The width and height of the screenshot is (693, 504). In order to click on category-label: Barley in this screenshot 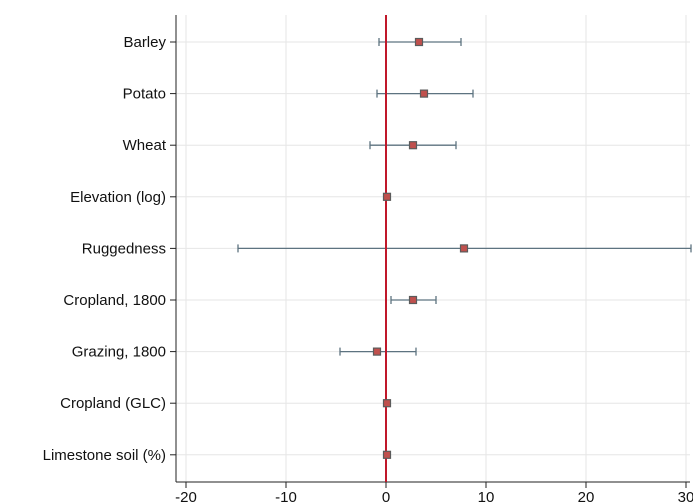, I will do `click(144, 42)`.